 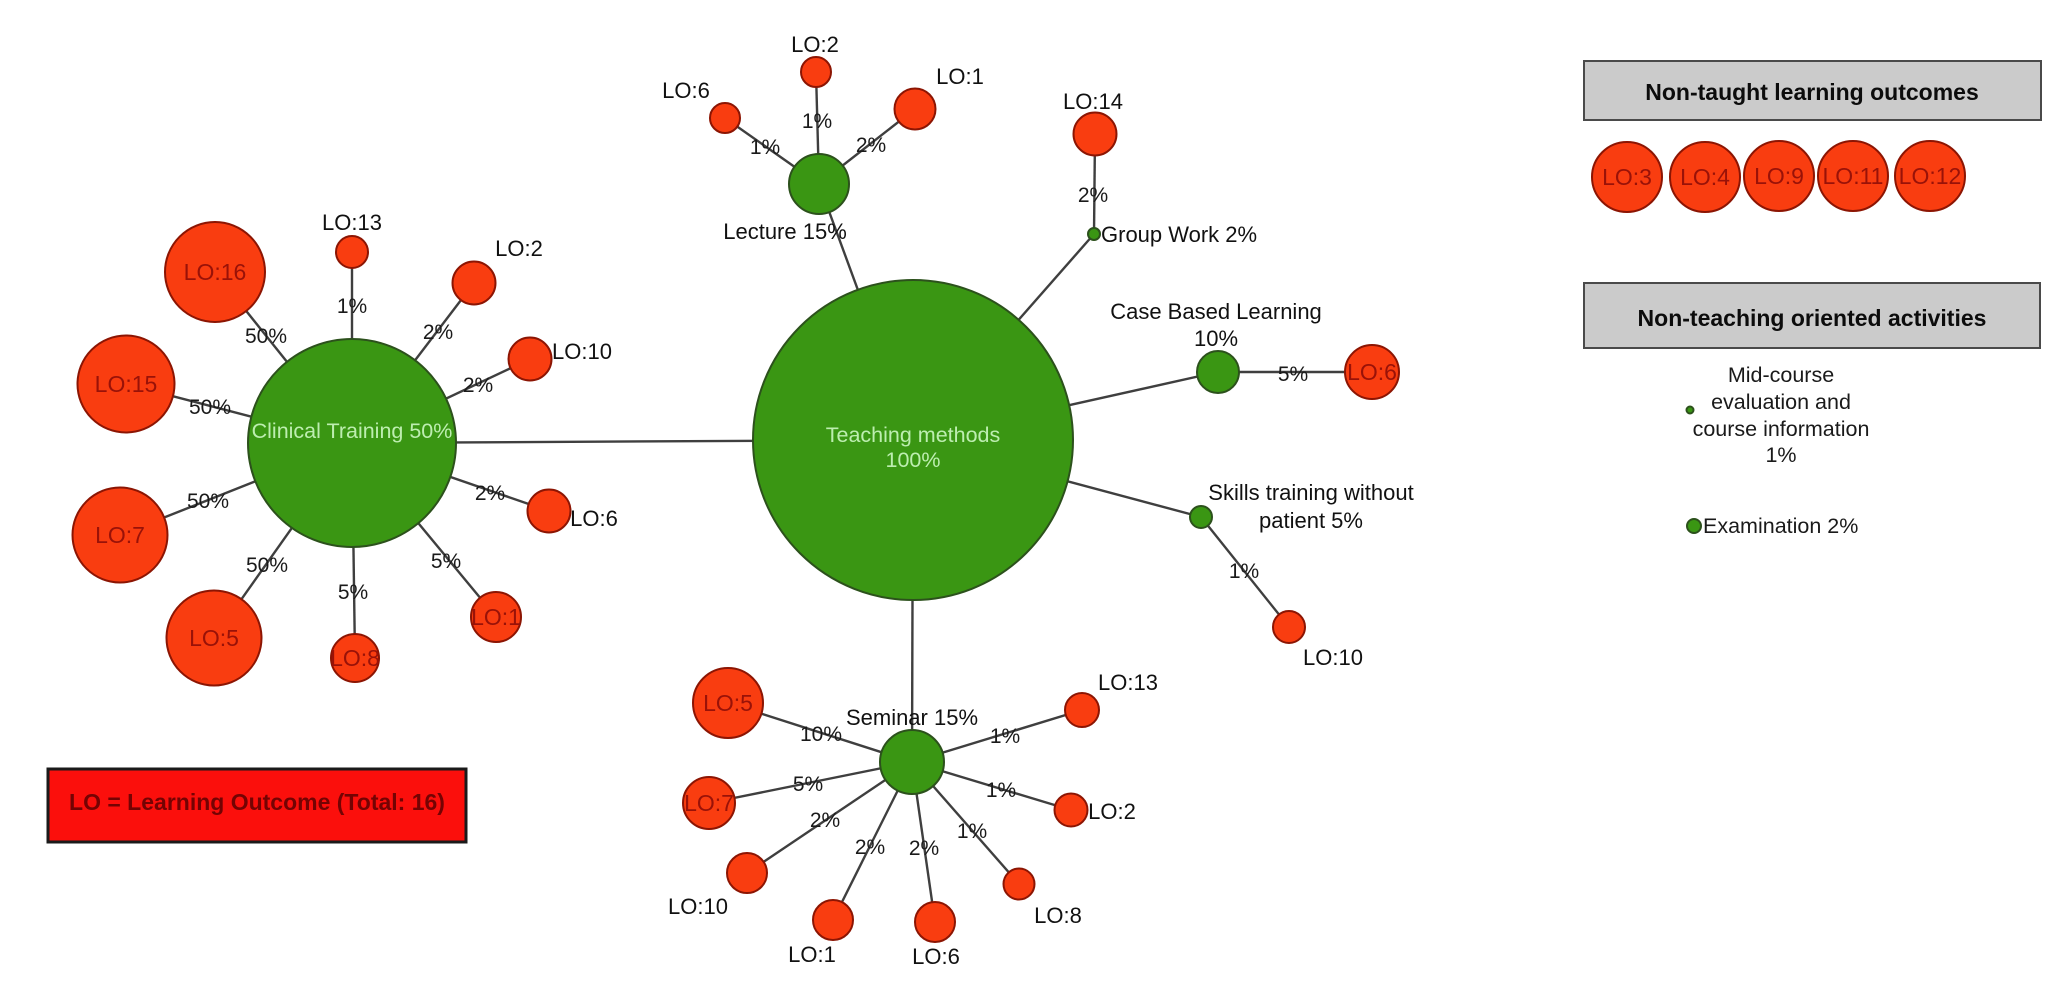 What do you see at coordinates (1093, 101) in the screenshot?
I see `svg-text: LO:14` at bounding box center [1093, 101].